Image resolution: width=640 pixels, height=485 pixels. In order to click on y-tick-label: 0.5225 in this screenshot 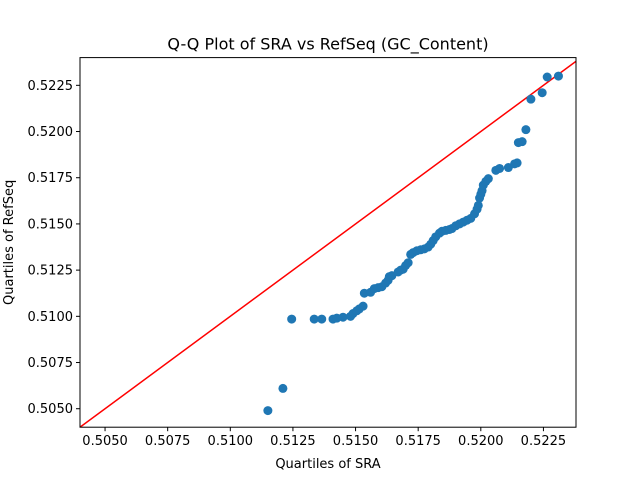, I will do `click(51, 86)`.